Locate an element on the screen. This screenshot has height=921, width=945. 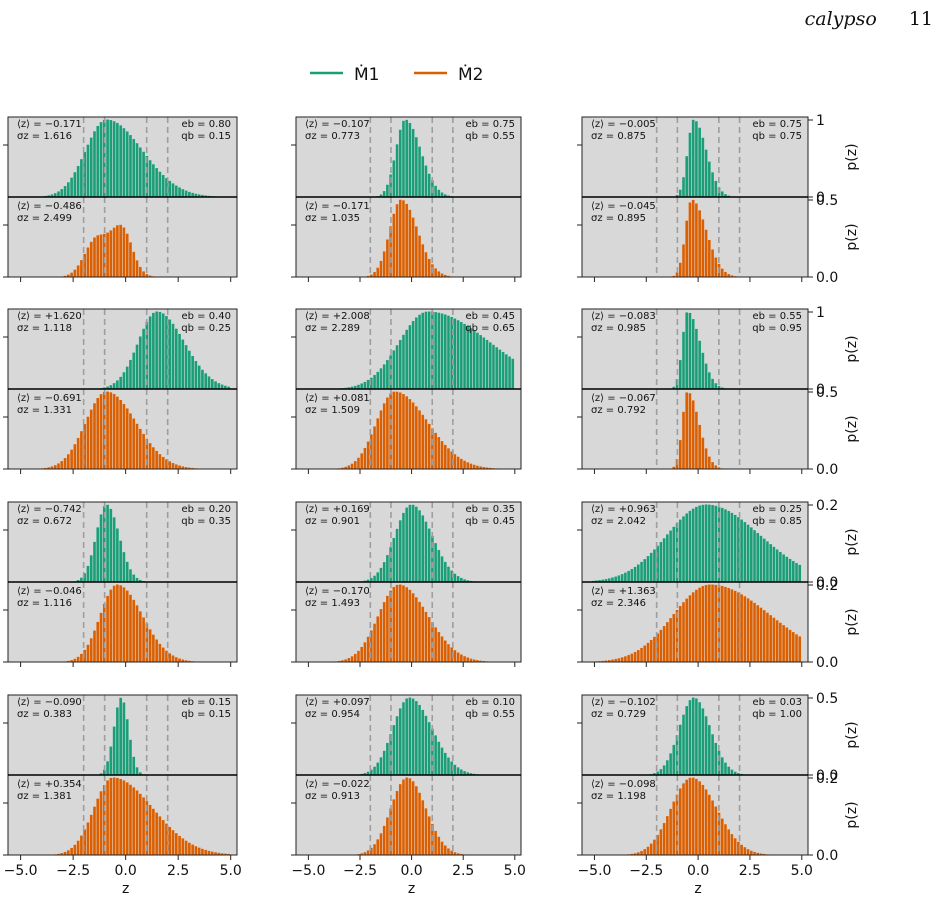
y-tick-label: 0.5 is located at coordinates (827, 393).